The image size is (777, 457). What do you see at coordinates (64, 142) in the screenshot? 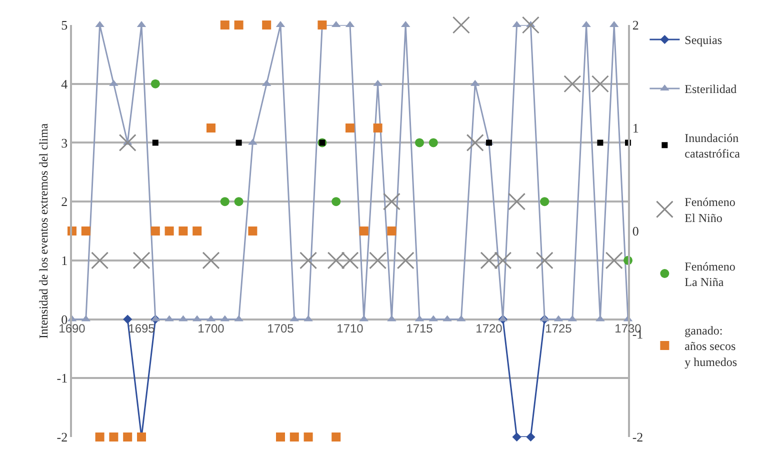
I see `y-tick-label: 3` at bounding box center [64, 142].